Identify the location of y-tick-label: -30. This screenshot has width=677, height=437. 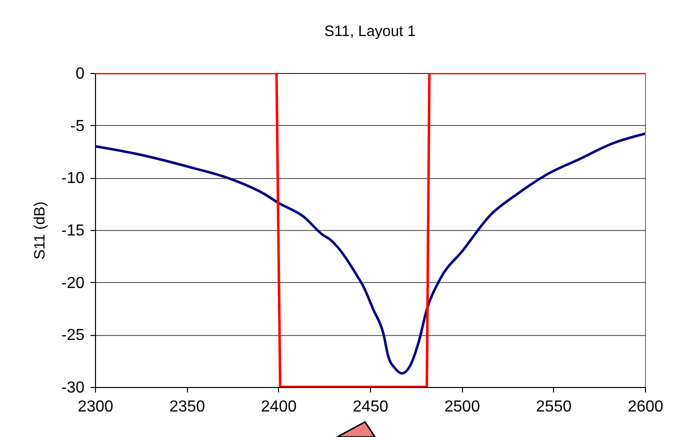
(73, 388).